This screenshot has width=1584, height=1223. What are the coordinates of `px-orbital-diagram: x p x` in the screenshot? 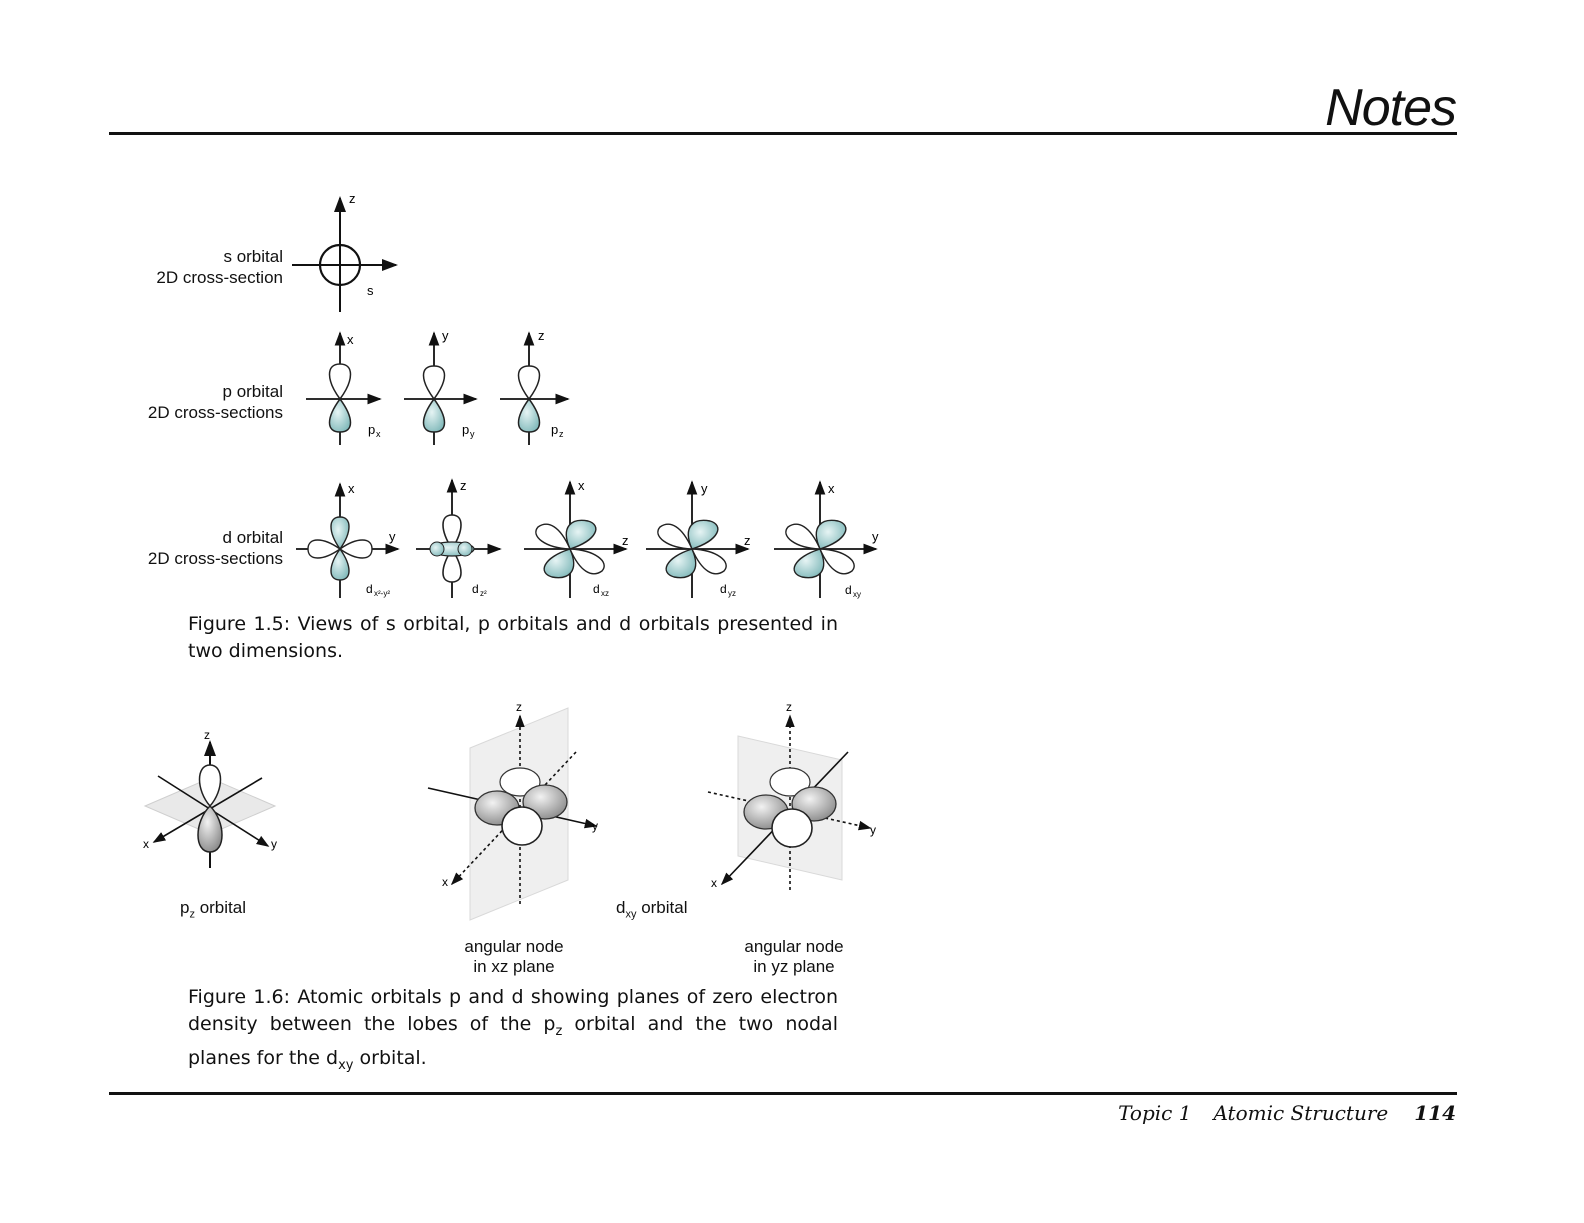 It's located at (344, 388).